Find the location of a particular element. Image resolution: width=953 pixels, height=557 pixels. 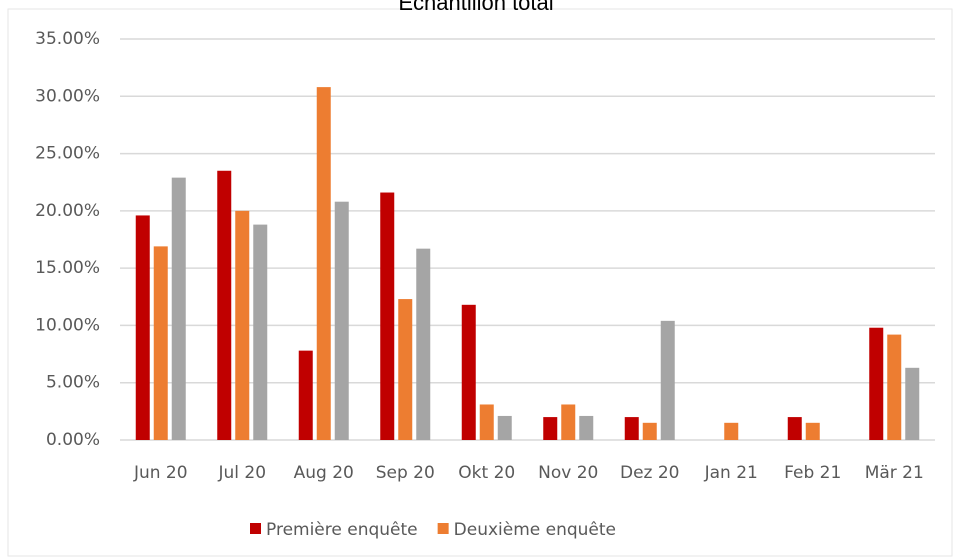

x-tick-label: Okt 20 is located at coordinates (486, 473).